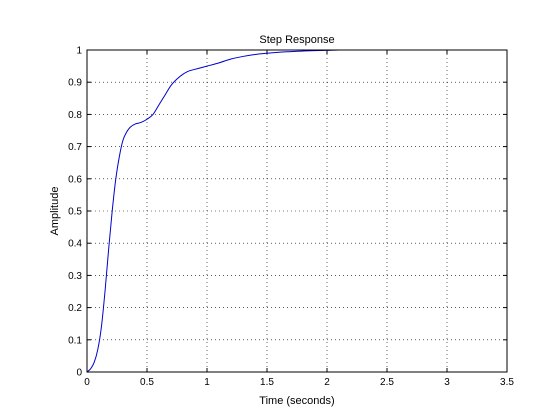 The width and height of the screenshot is (560, 419). I want to click on y-tick-label: 0.1, so click(75, 340).